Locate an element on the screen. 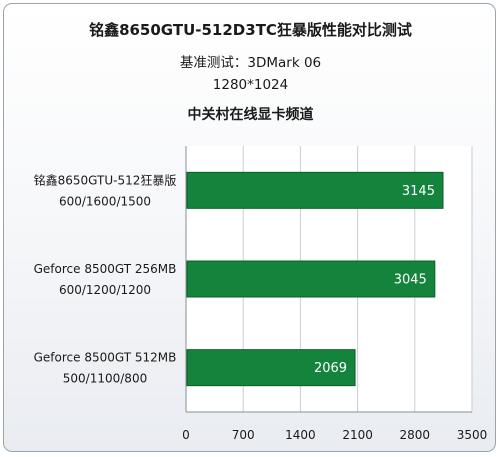 This screenshot has width=501, height=457. x-tick-label: 700 is located at coordinates (243, 435).